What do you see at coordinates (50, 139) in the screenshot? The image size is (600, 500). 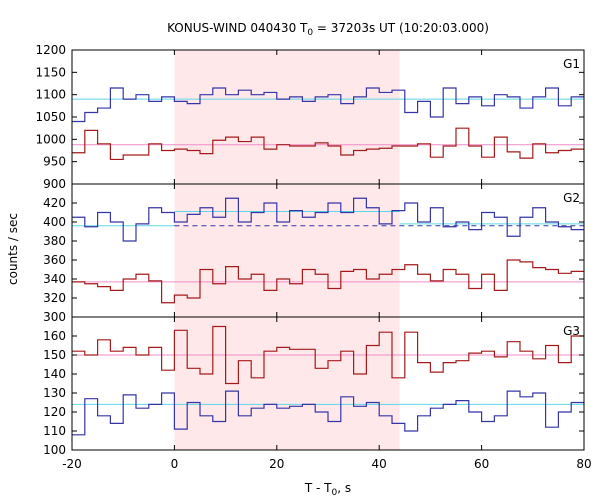 I see `y-tick-label: 1000` at bounding box center [50, 139].